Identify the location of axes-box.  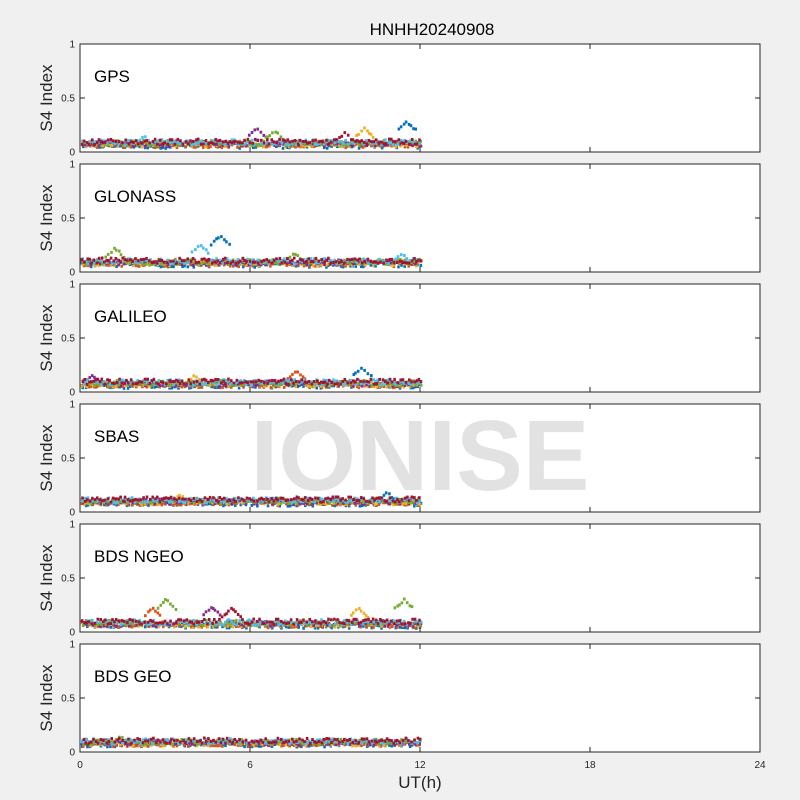
(420, 98).